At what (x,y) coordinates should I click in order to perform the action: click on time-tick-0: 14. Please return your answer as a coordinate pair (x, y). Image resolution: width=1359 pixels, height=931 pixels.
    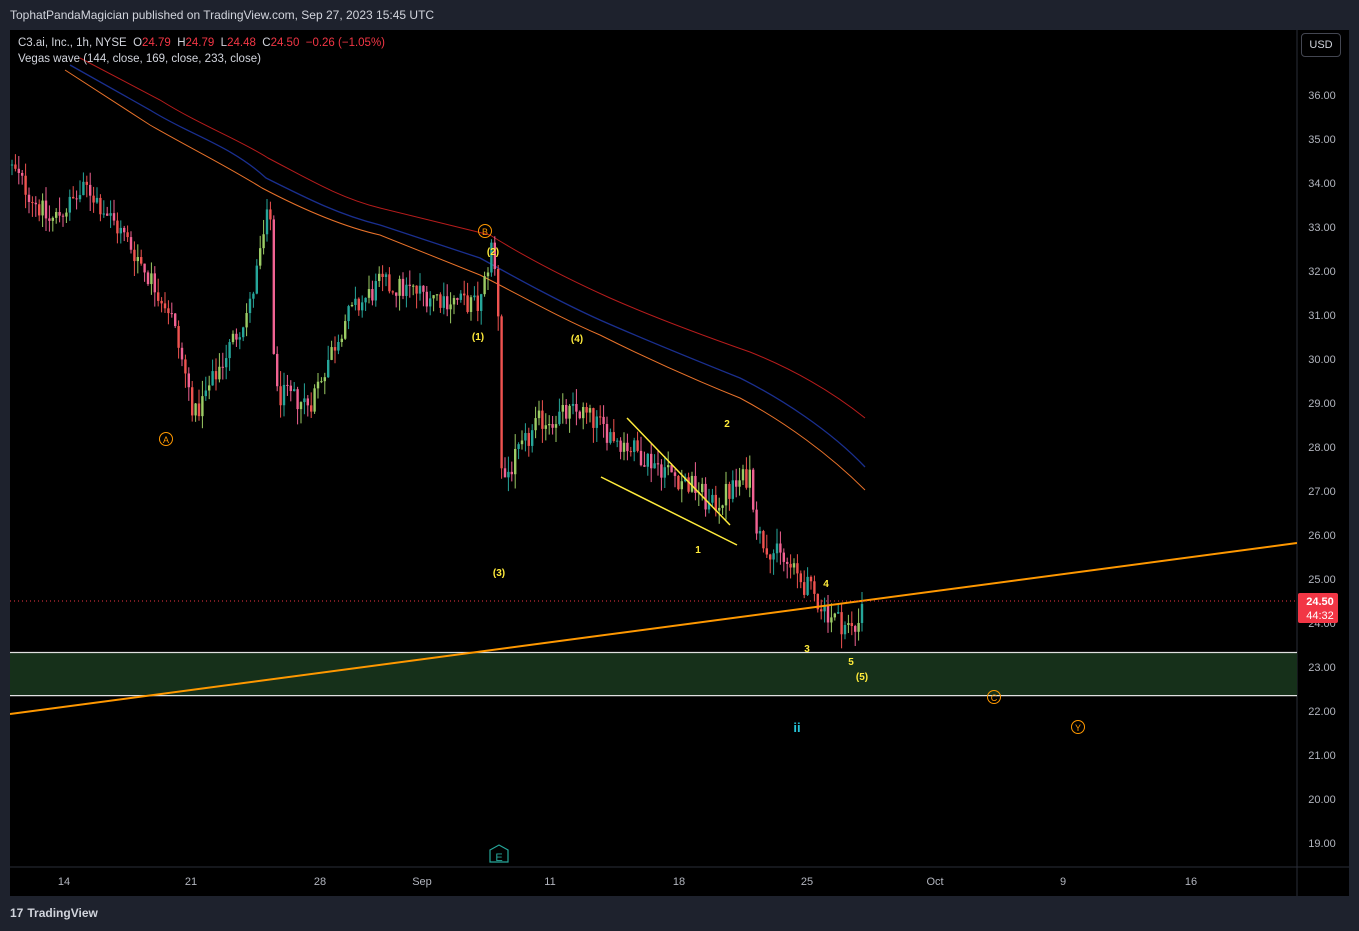
    Looking at the image, I should click on (64, 882).